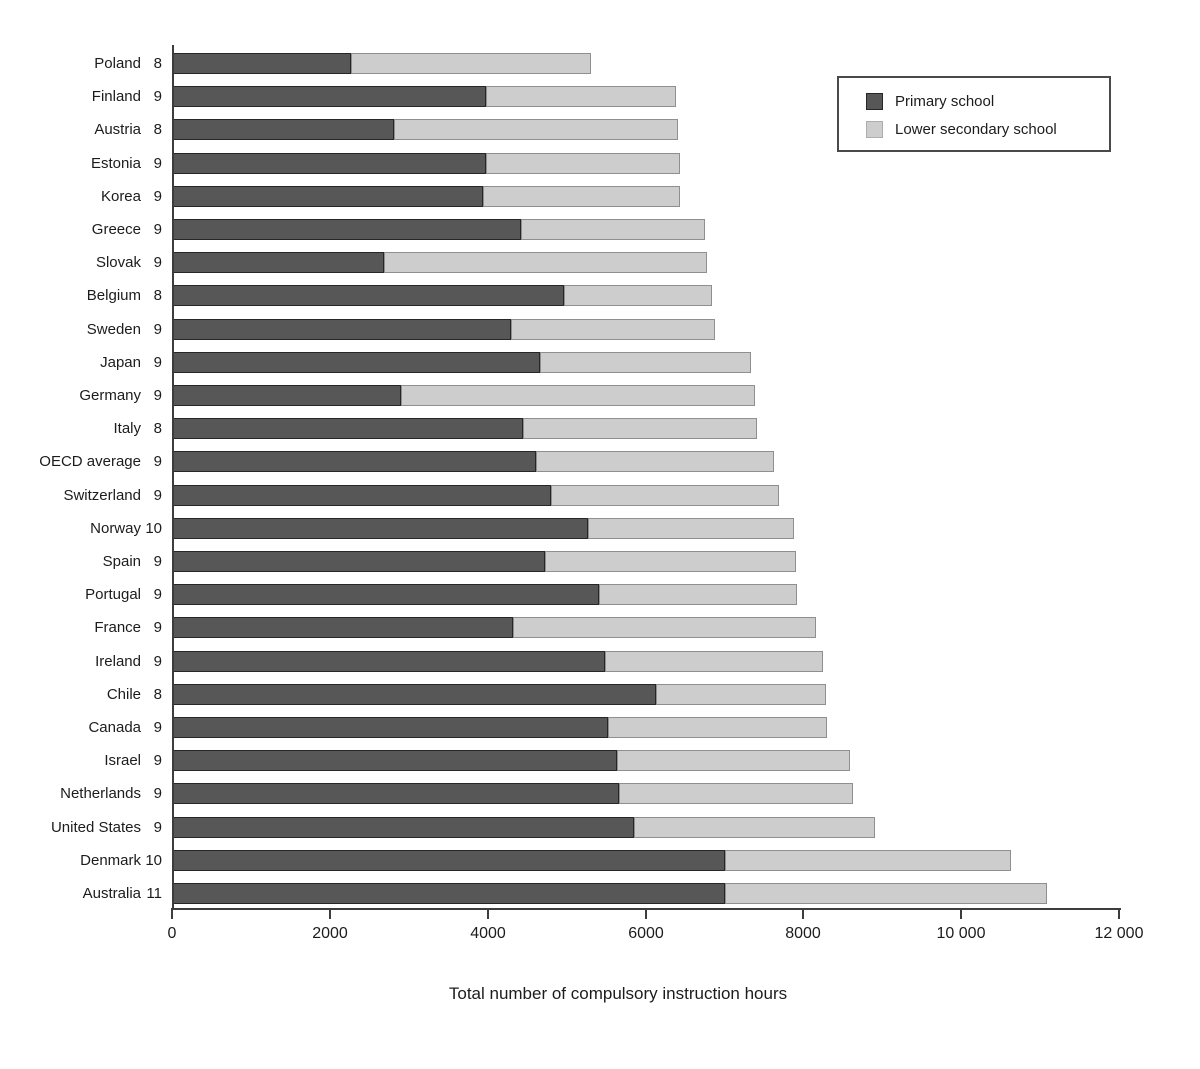 This screenshot has width=1200, height=1069. What do you see at coordinates (123, 694) in the screenshot?
I see `country-name: Chile` at bounding box center [123, 694].